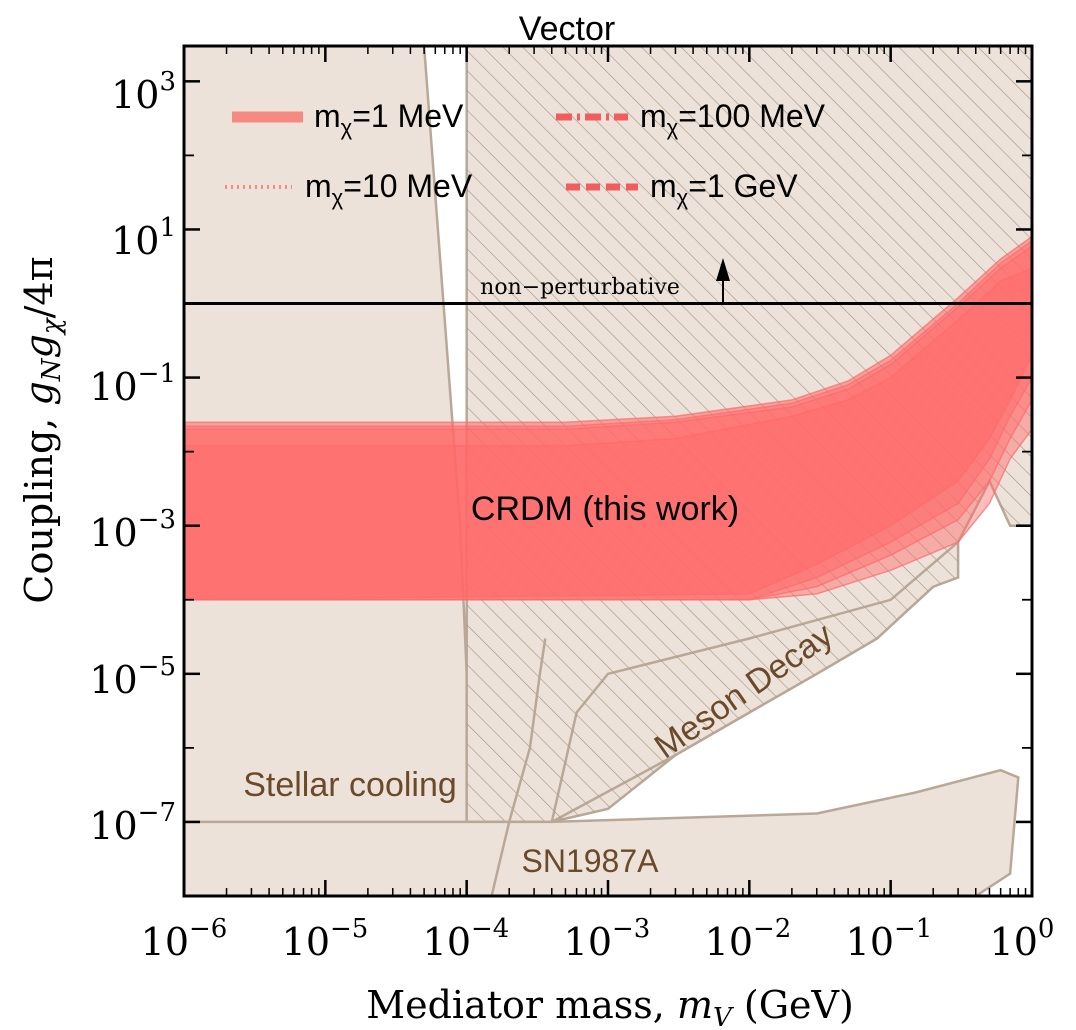 This screenshot has width=1076, height=1030. I want to click on meson-hatch, so click(755, 682).